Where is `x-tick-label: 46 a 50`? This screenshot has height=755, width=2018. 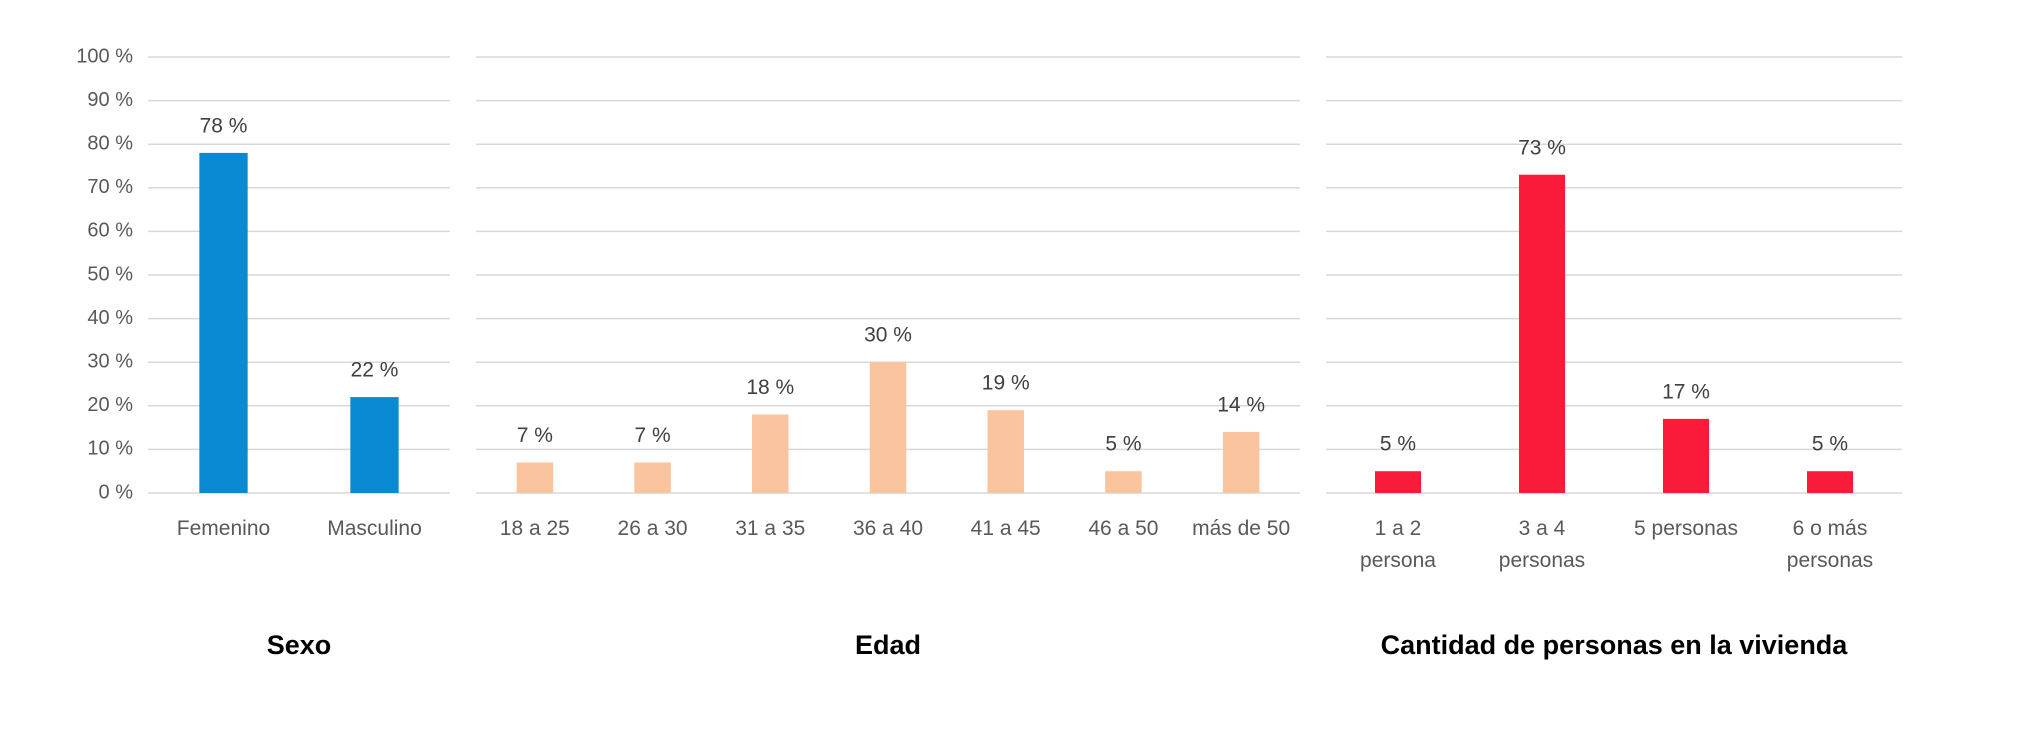
x-tick-label: 46 a 50 is located at coordinates (1123, 528).